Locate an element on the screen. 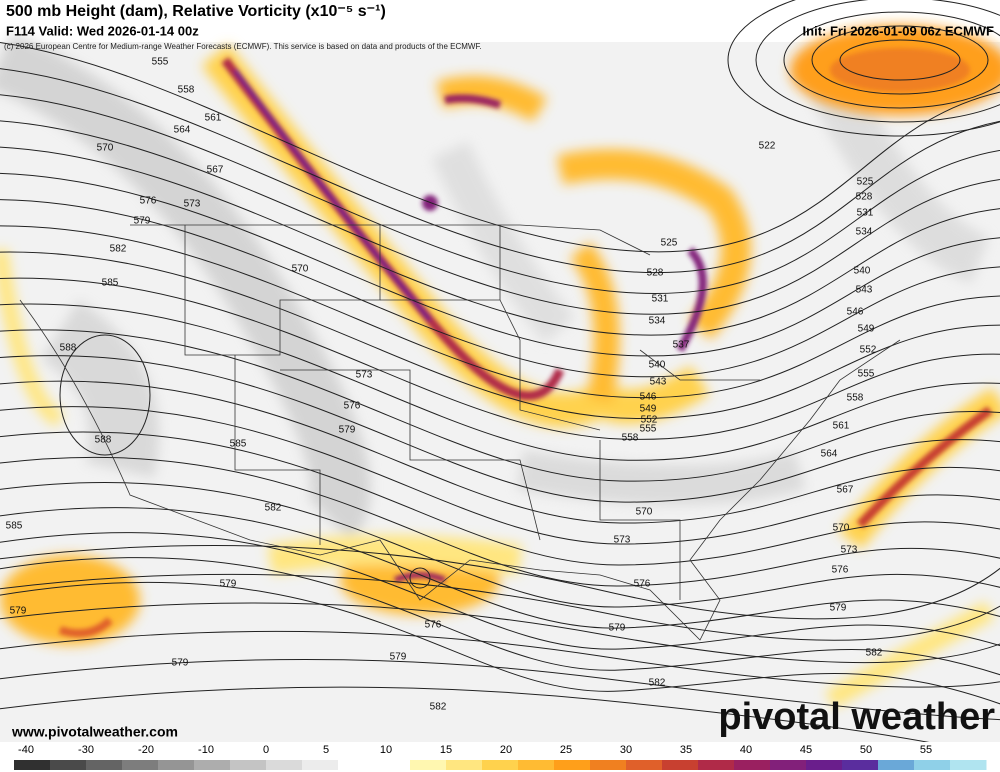 This screenshot has height=772, width=1000. init-time: Init: Fri 2026-01-09 06z ECMWF is located at coordinates (898, 30).